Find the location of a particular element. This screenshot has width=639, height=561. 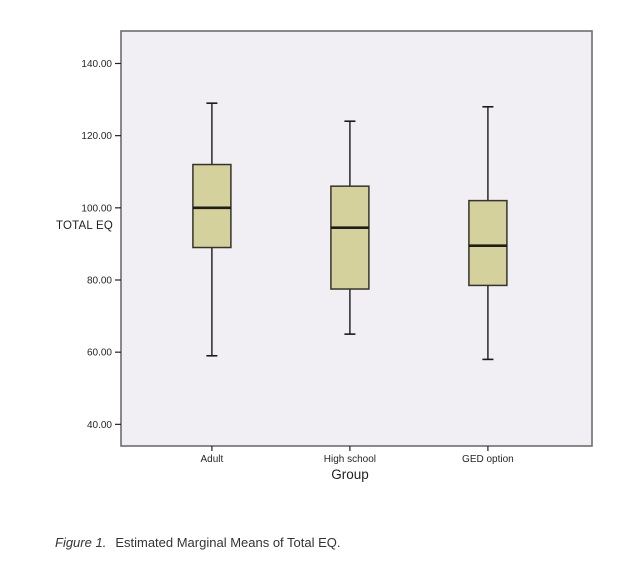

x-category-label: High school is located at coordinates (350, 459).